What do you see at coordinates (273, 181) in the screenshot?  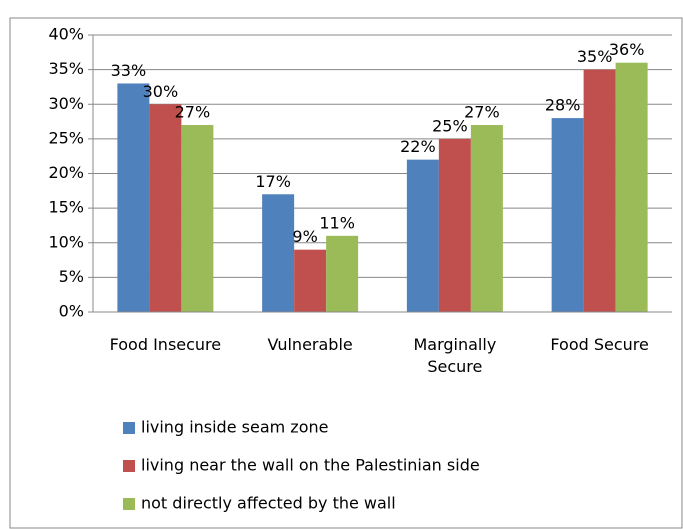 I see `data-label: 17%` at bounding box center [273, 181].